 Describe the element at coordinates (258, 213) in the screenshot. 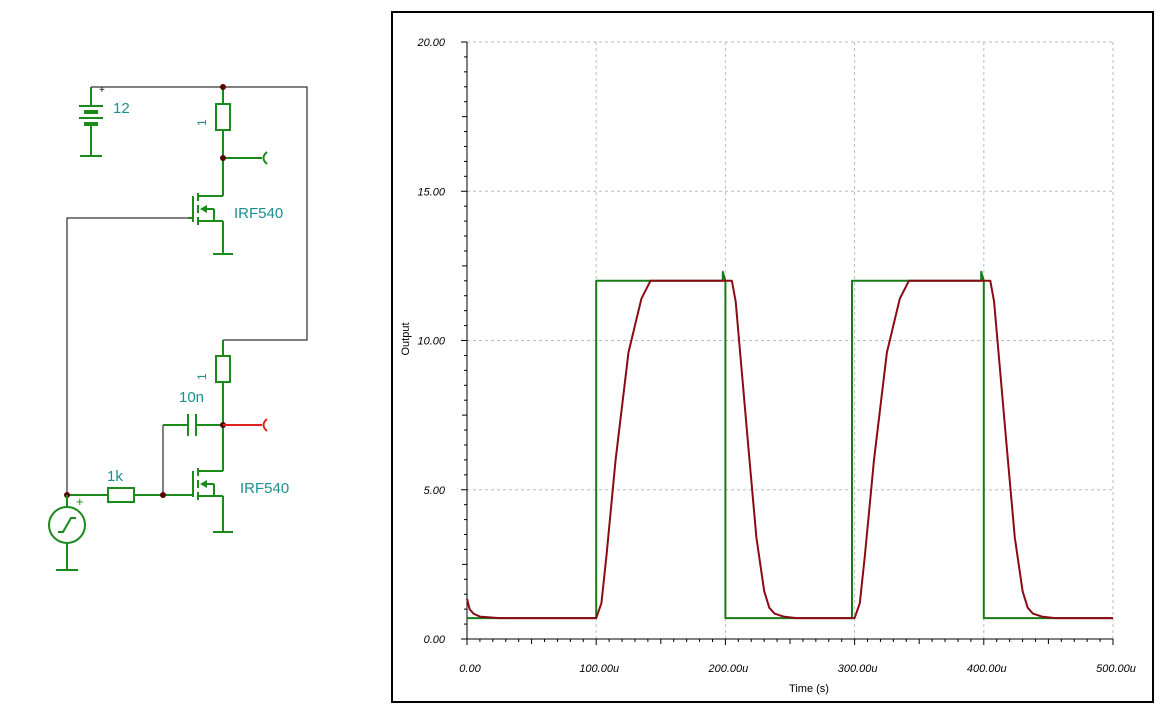

I see `mosfet-top-label: IRF540` at that location.